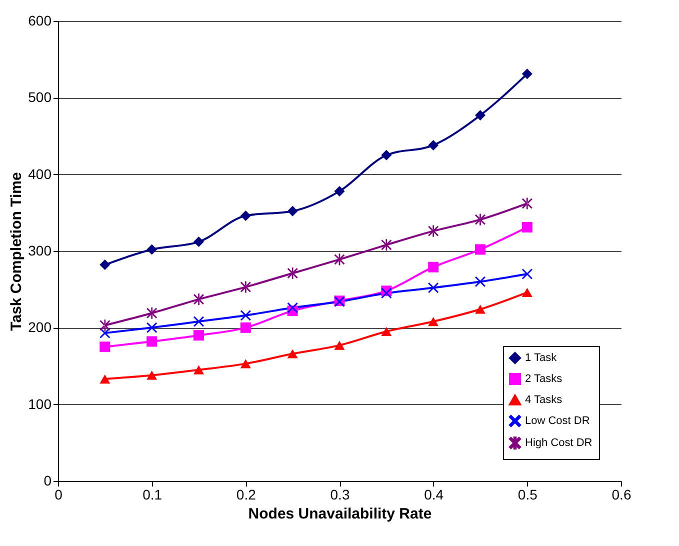  Describe the element at coordinates (528, 494) in the screenshot. I see `x-tick-label: 0.5` at that location.